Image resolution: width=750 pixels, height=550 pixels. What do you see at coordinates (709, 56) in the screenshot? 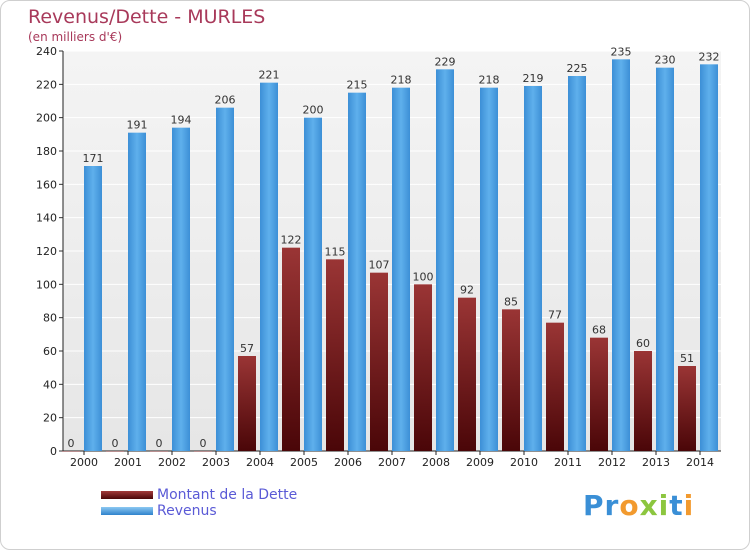
I see `data-label-revenue-2014: 232` at bounding box center [709, 56].